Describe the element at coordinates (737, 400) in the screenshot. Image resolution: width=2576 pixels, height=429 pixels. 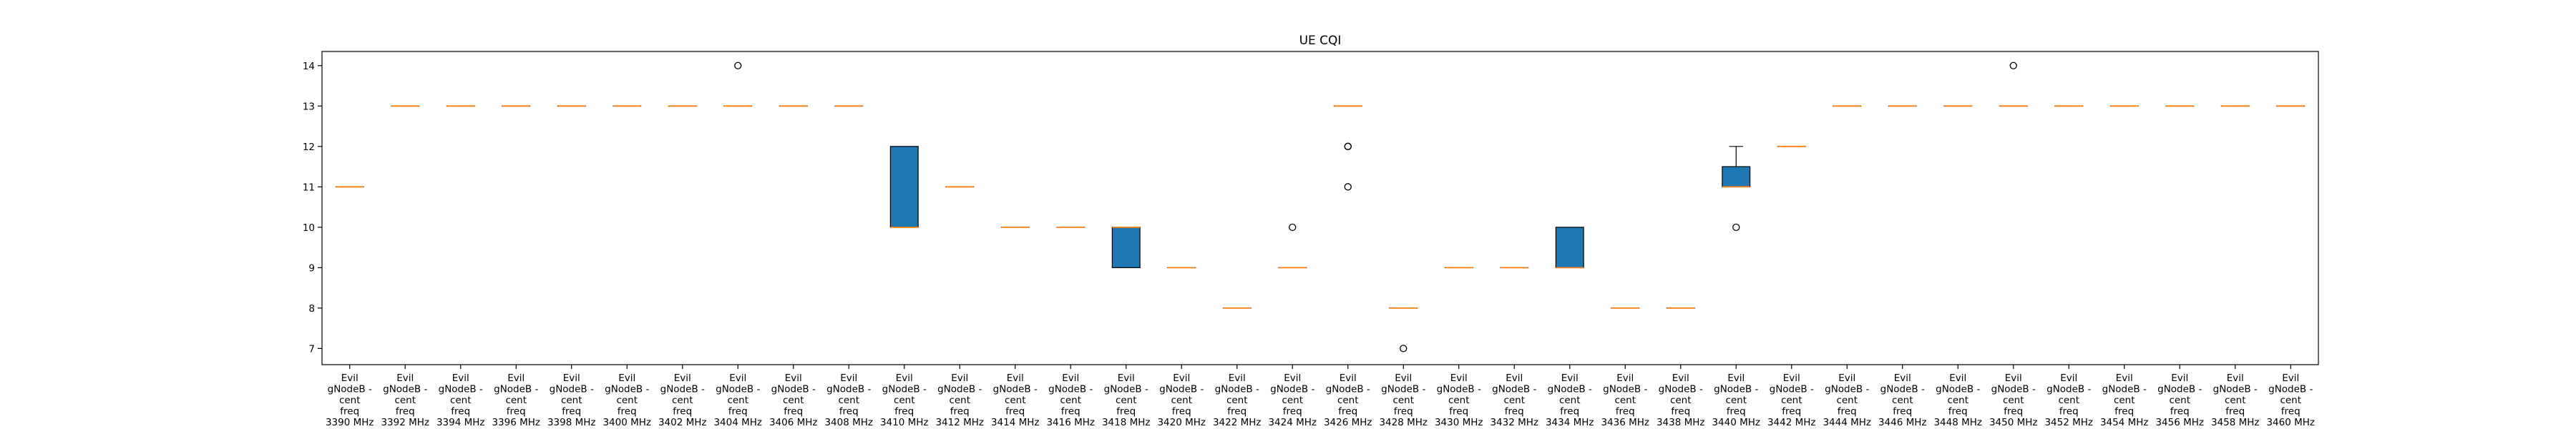
I see `x-tick-label: Evil gNodeB -cent freq 3404 MHz` at that location.